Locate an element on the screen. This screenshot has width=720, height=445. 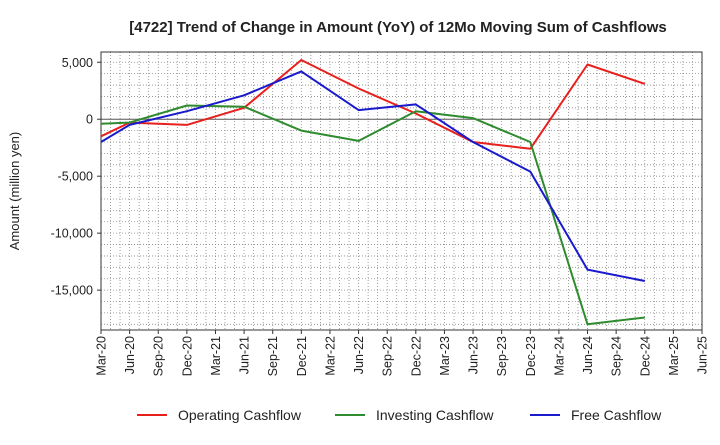
x-tick-label: Dec-23 is located at coordinates (531, 356).